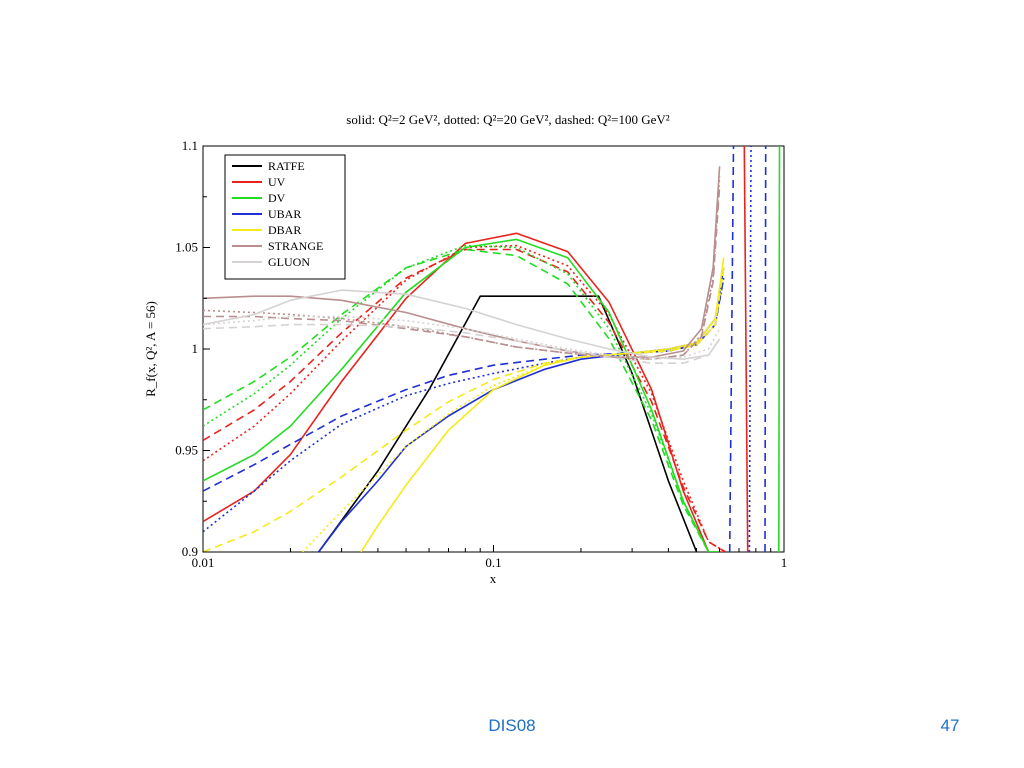 The image size is (1024, 768). Describe the element at coordinates (512, 725) in the screenshot. I see `footer-conference-label: DIS08` at that location.